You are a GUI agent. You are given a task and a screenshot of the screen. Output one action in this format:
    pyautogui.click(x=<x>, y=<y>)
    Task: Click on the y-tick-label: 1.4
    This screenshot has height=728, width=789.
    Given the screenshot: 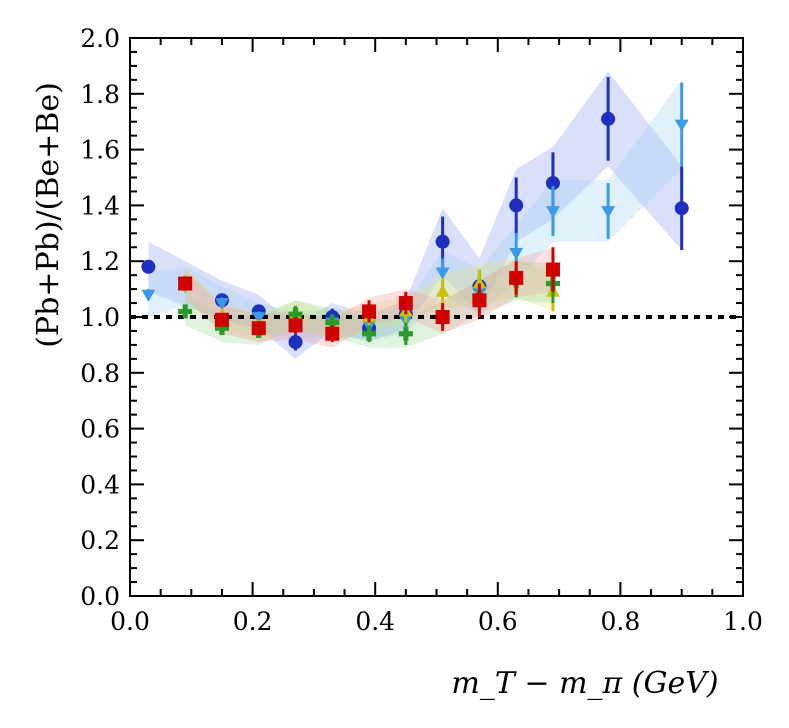 What is the action you would take?
    pyautogui.click(x=100, y=205)
    